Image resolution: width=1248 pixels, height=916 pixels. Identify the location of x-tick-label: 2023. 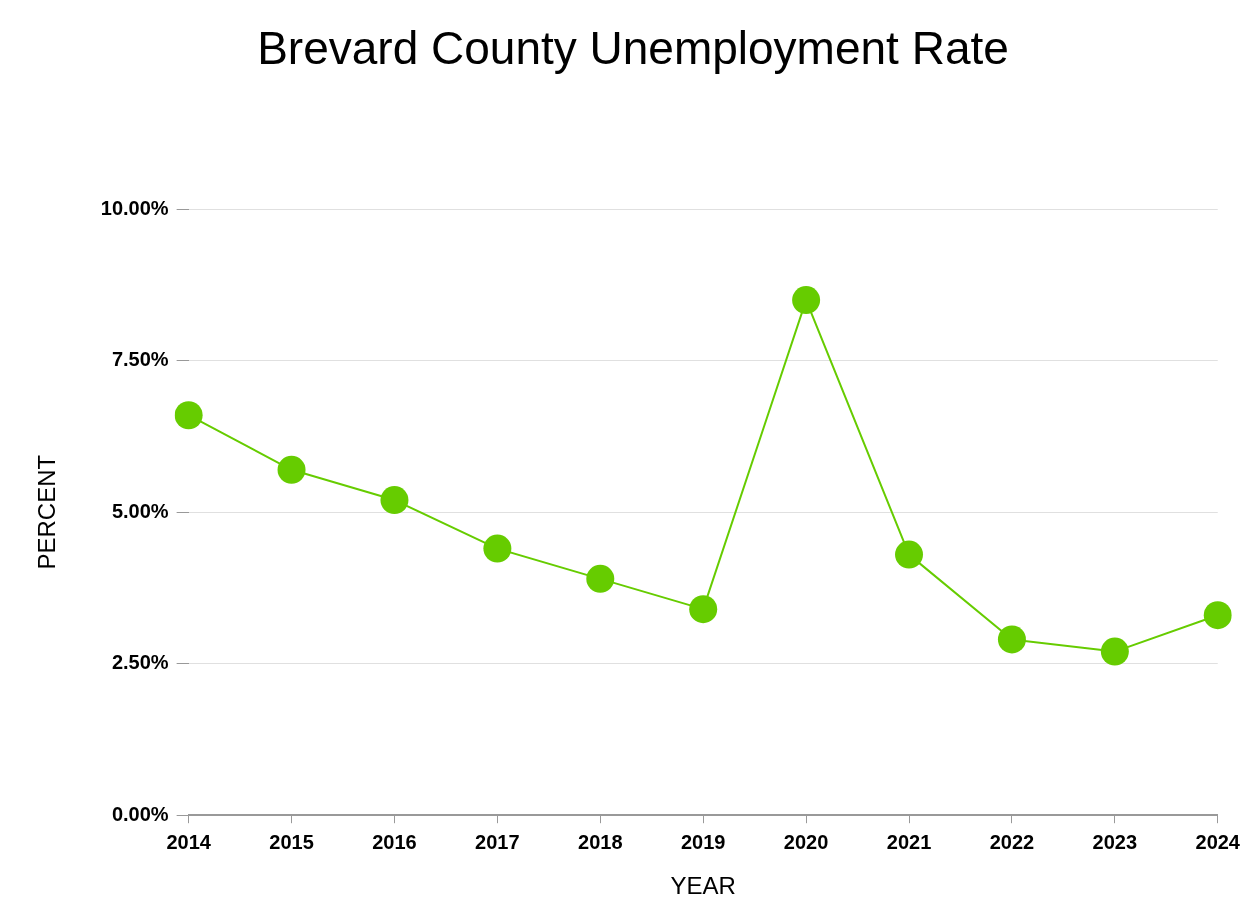
(1115, 841).